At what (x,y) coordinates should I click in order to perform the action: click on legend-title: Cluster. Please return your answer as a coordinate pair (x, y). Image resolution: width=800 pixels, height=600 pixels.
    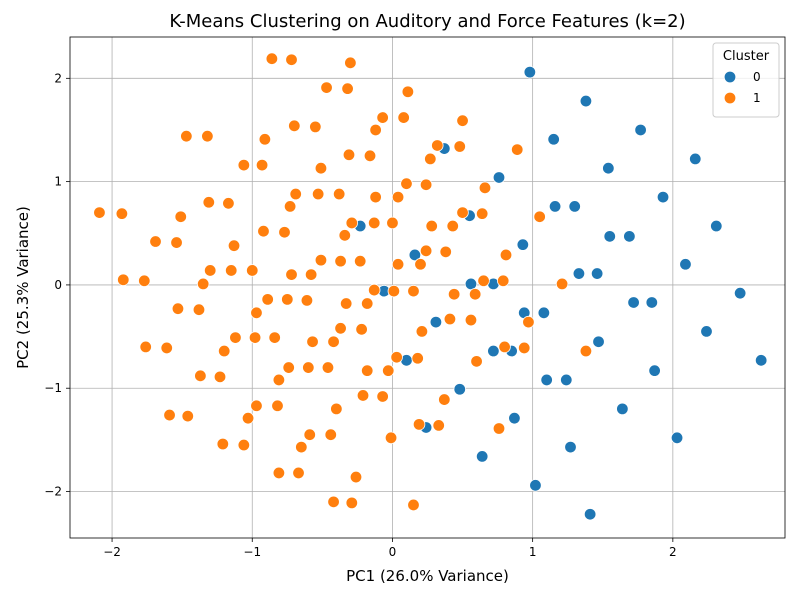
    Looking at the image, I should click on (746, 56).